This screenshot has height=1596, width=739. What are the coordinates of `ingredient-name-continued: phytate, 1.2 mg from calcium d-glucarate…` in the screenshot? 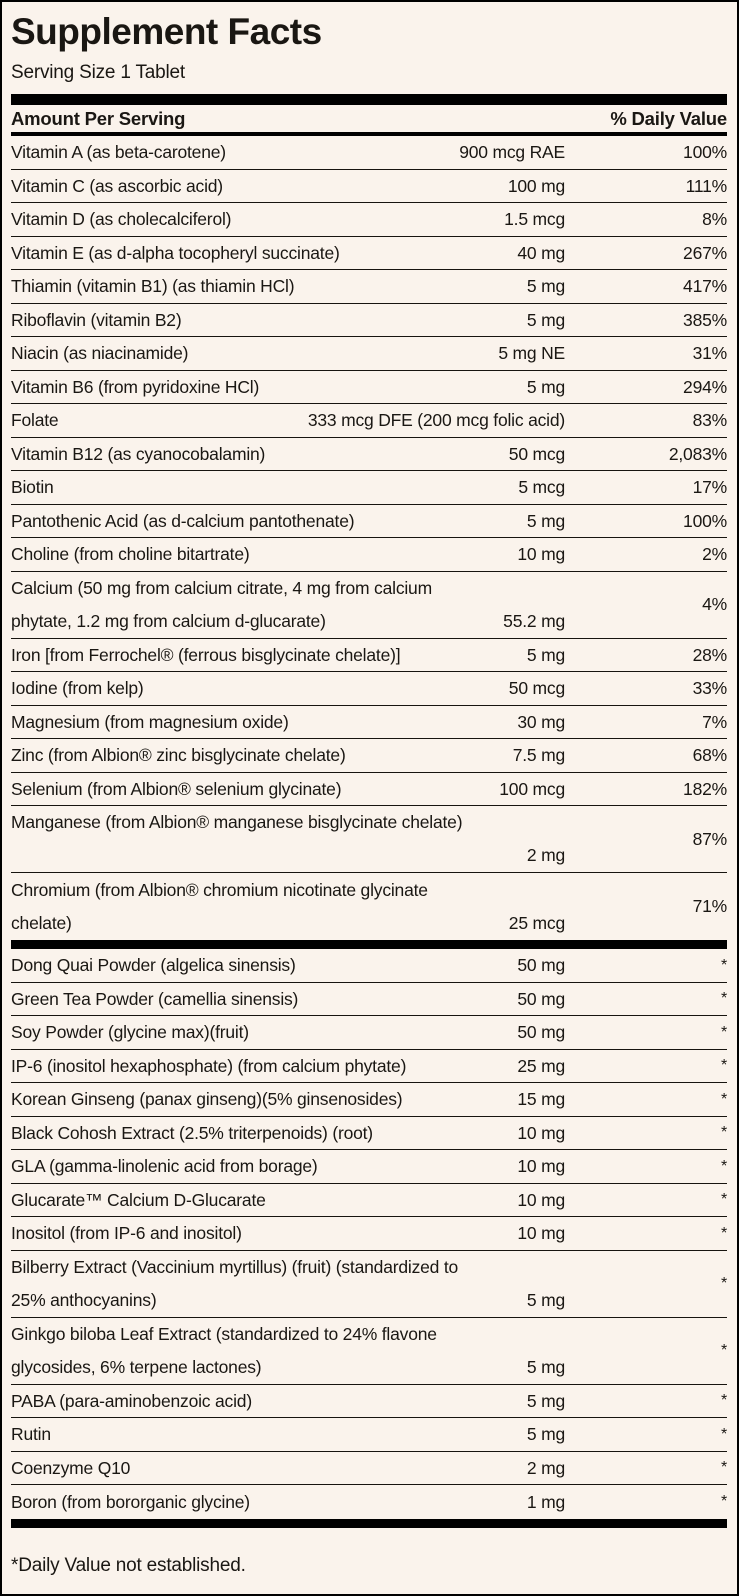 It's located at (168, 620).